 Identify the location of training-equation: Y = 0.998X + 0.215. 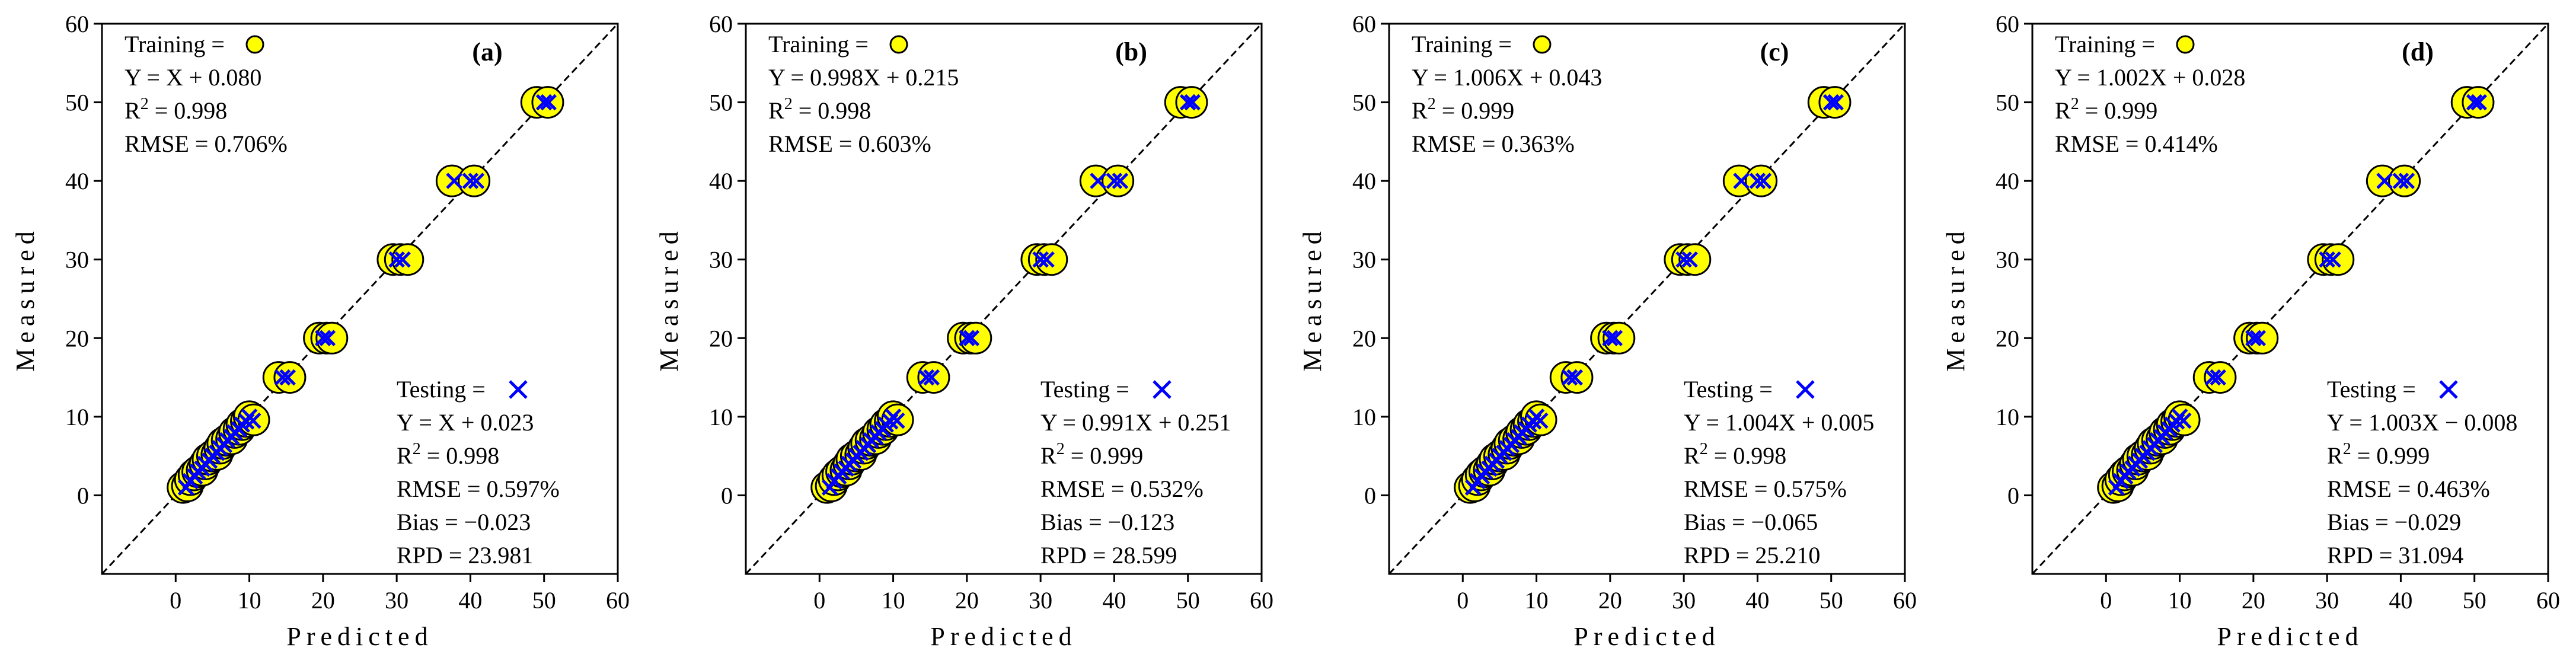
(863, 78).